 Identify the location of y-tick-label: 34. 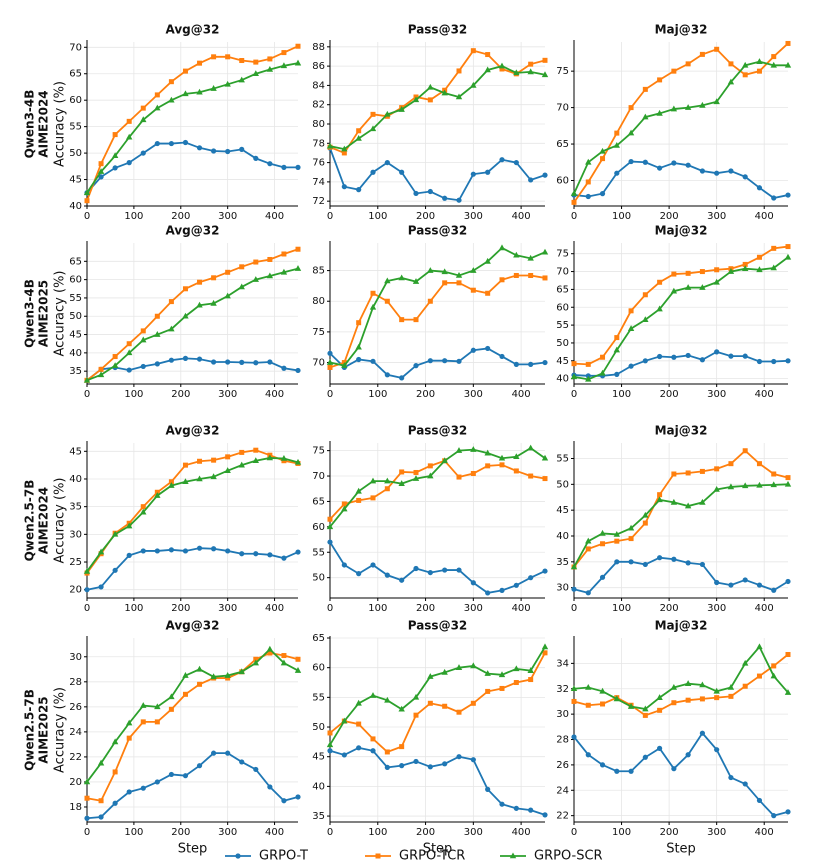
(562, 663).